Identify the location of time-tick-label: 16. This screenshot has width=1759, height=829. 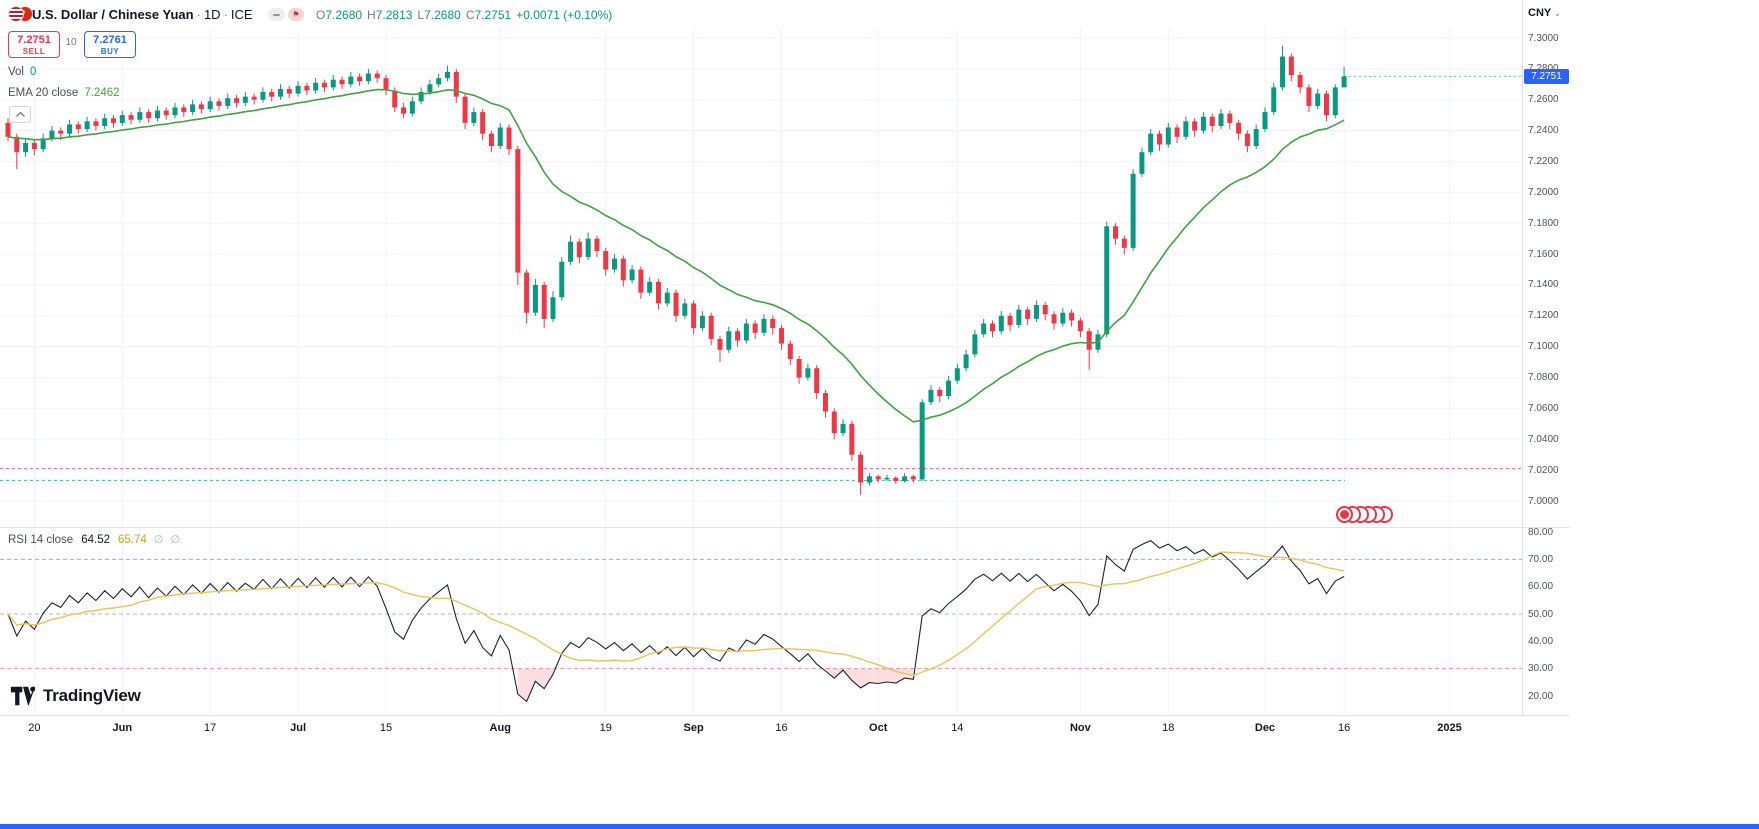
(781, 728).